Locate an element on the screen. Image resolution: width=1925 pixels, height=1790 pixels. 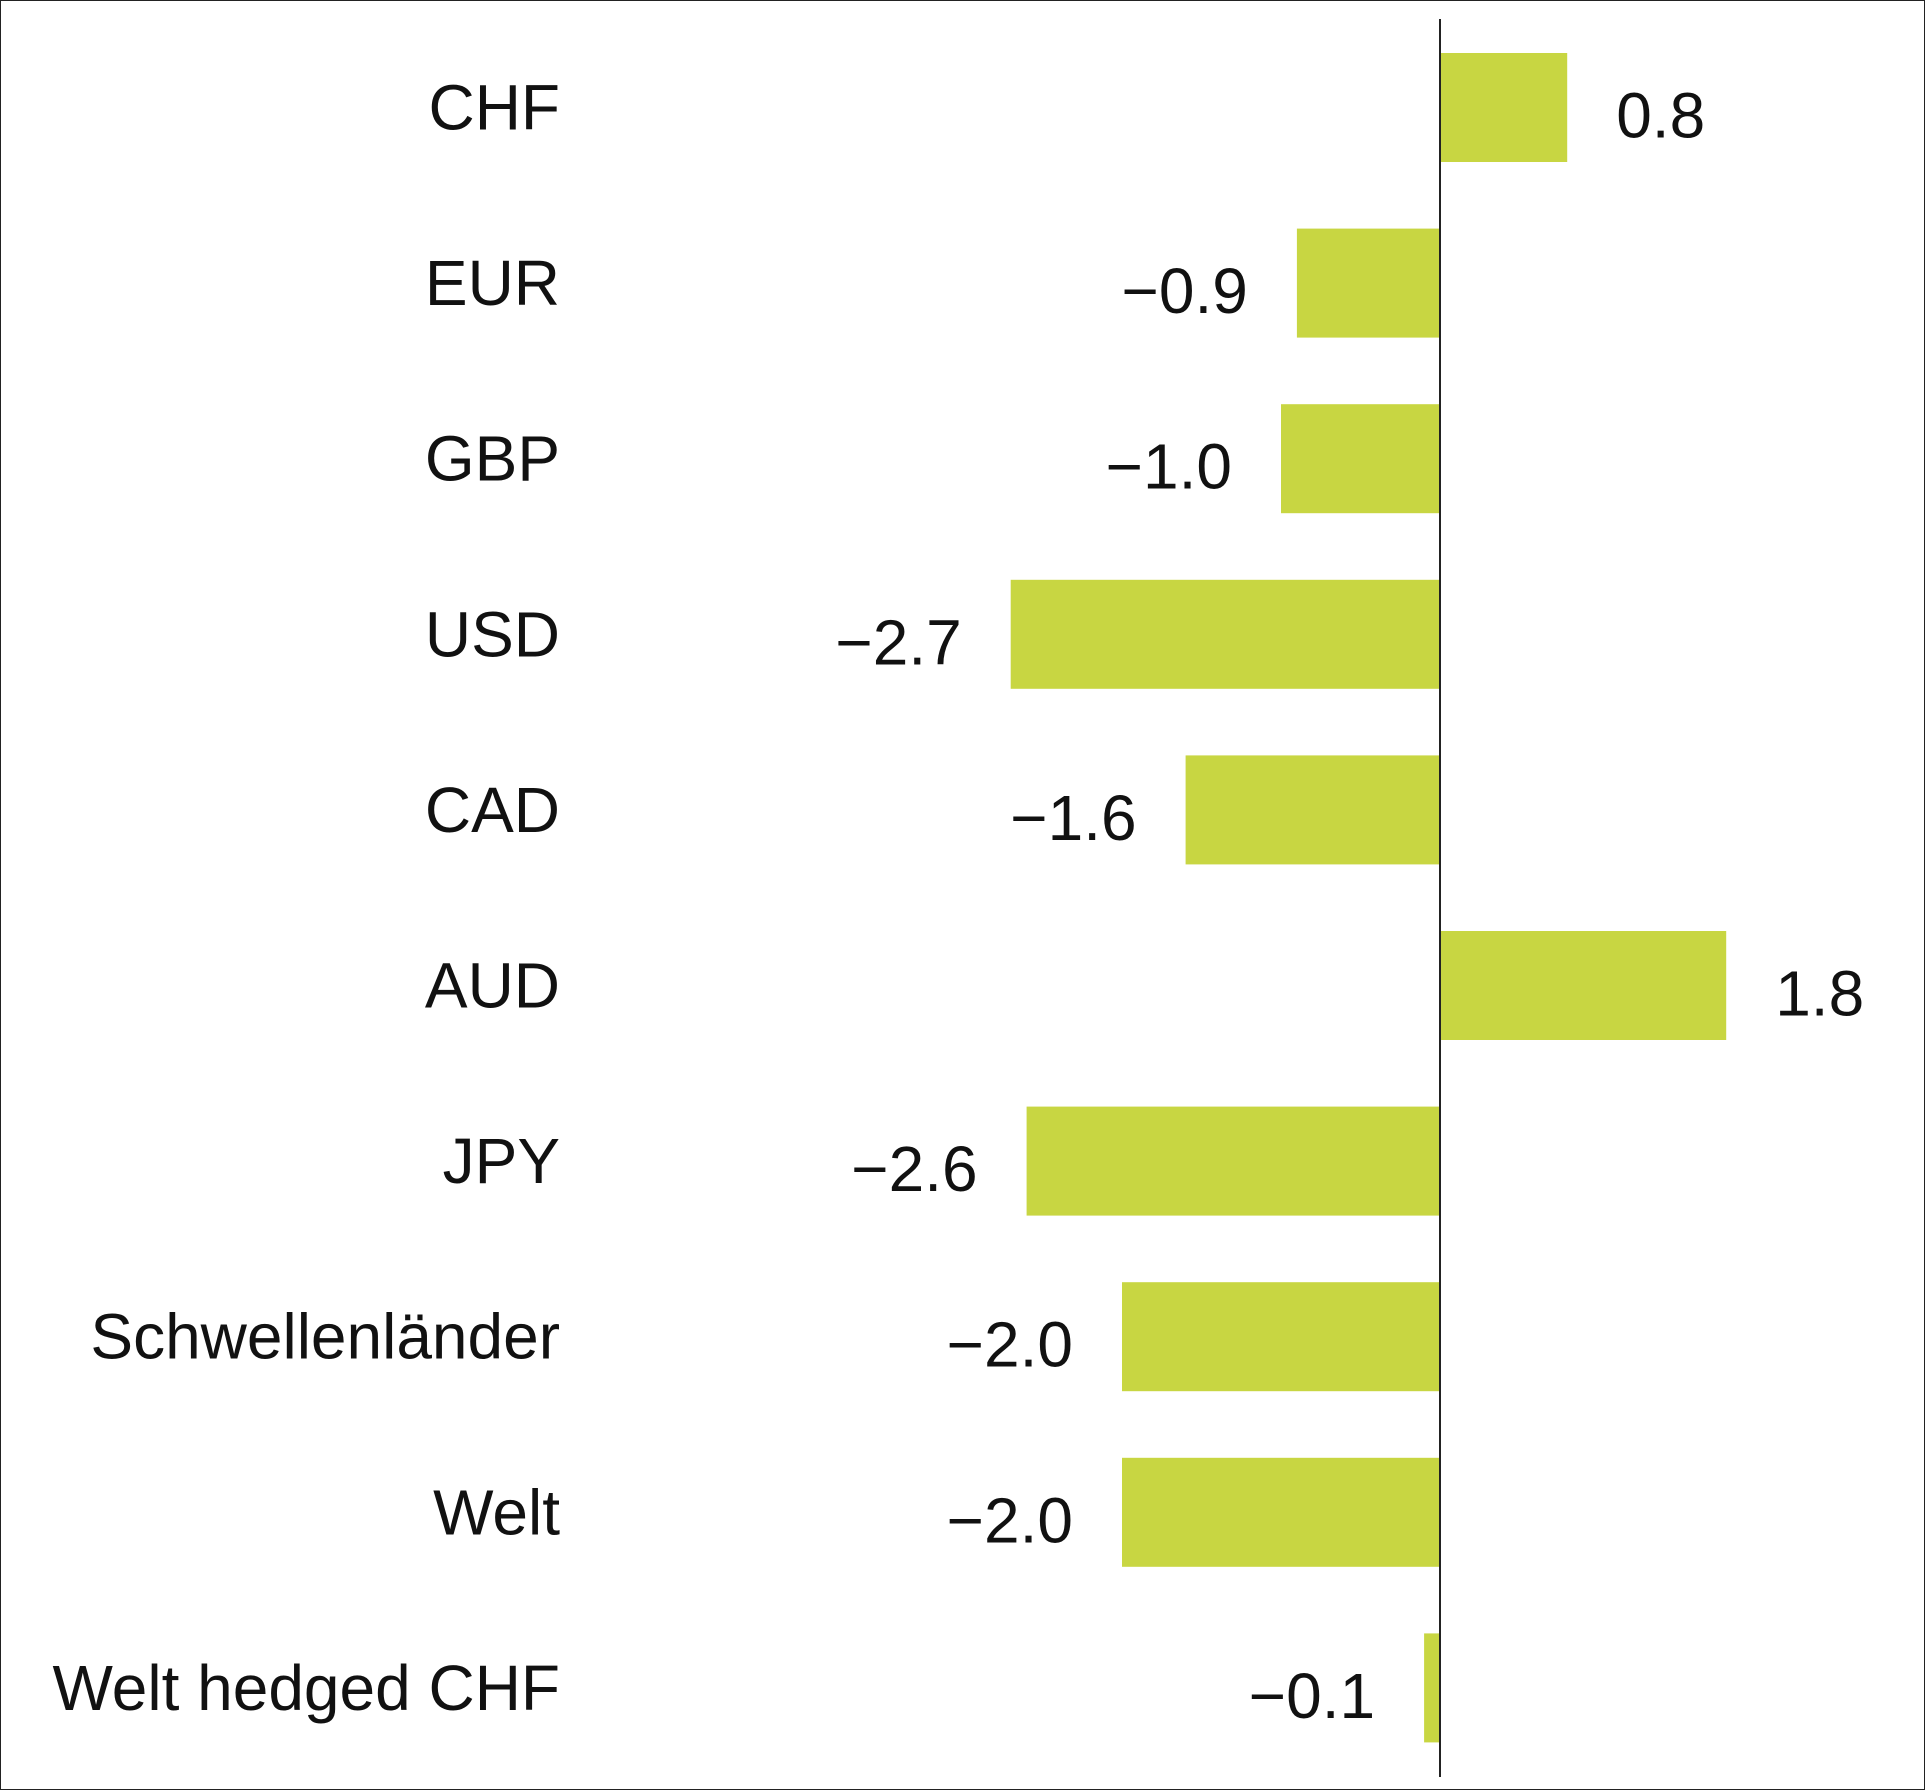
category-label: GBP is located at coordinates (492, 459).